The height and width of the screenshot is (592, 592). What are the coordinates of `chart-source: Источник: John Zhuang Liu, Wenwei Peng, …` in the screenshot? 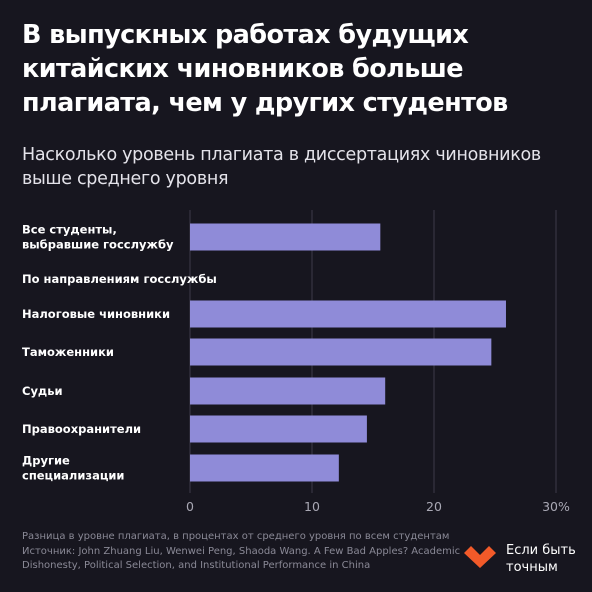 It's located at (241, 558).